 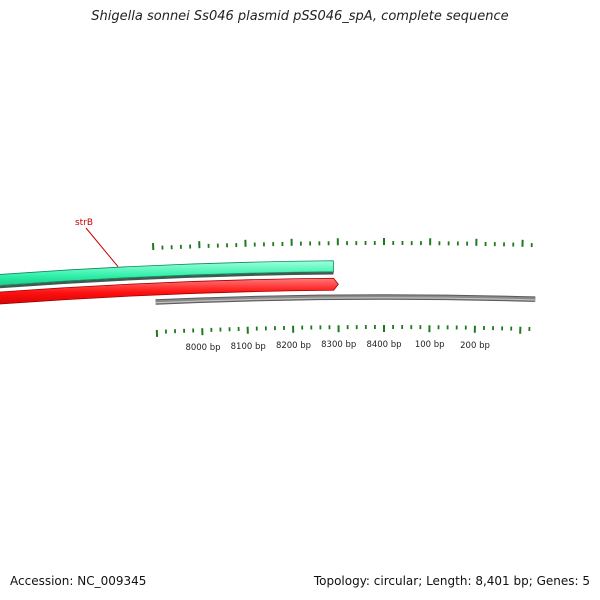 I want to click on inner-tick-ring, so click(x=343, y=331).